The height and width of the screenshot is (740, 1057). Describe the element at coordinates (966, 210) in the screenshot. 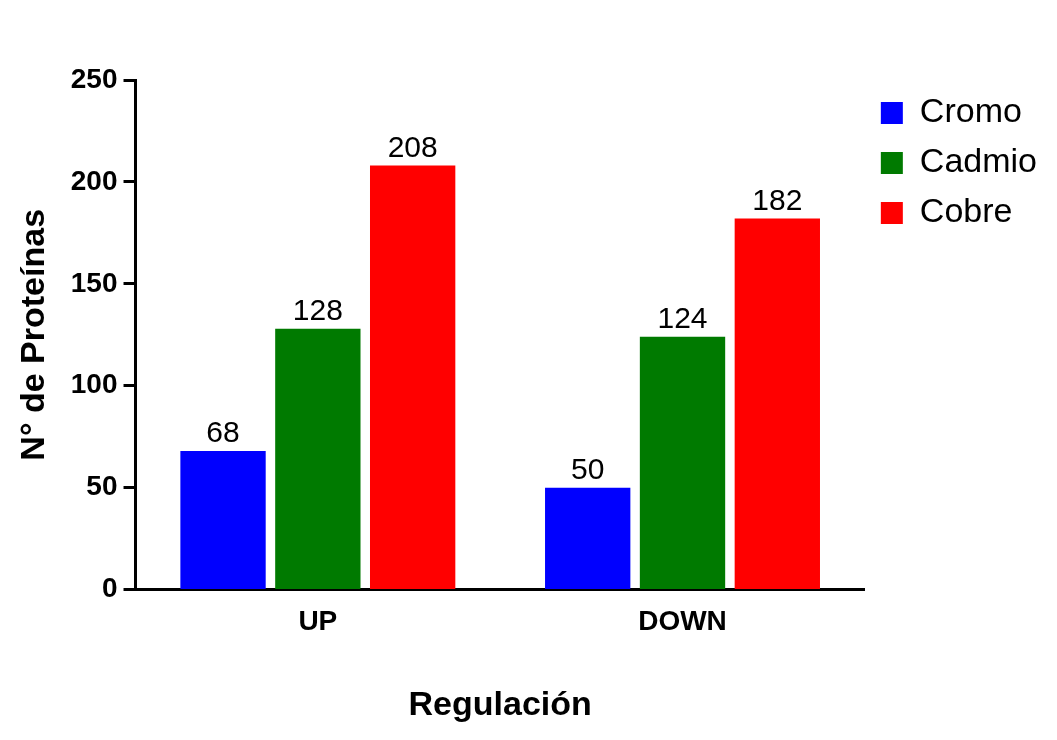

I see `legend-label: Cobre` at that location.